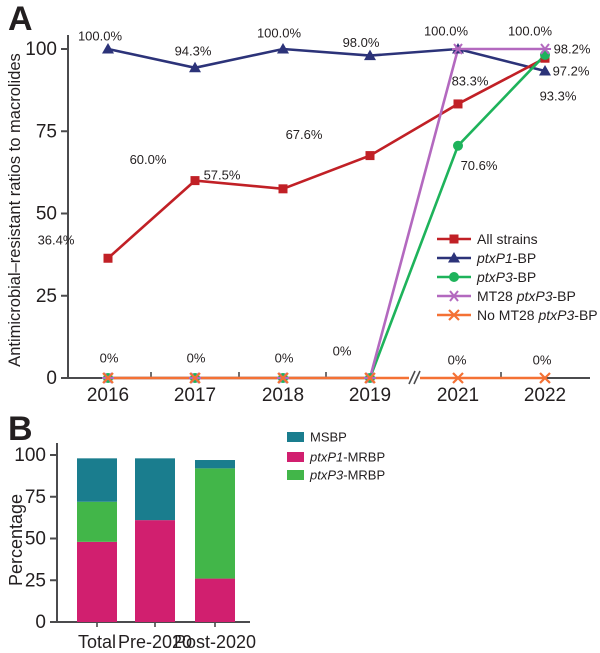  I want to click on marker-no-mt28-ptxp3-bp-2022, so click(545, 378).